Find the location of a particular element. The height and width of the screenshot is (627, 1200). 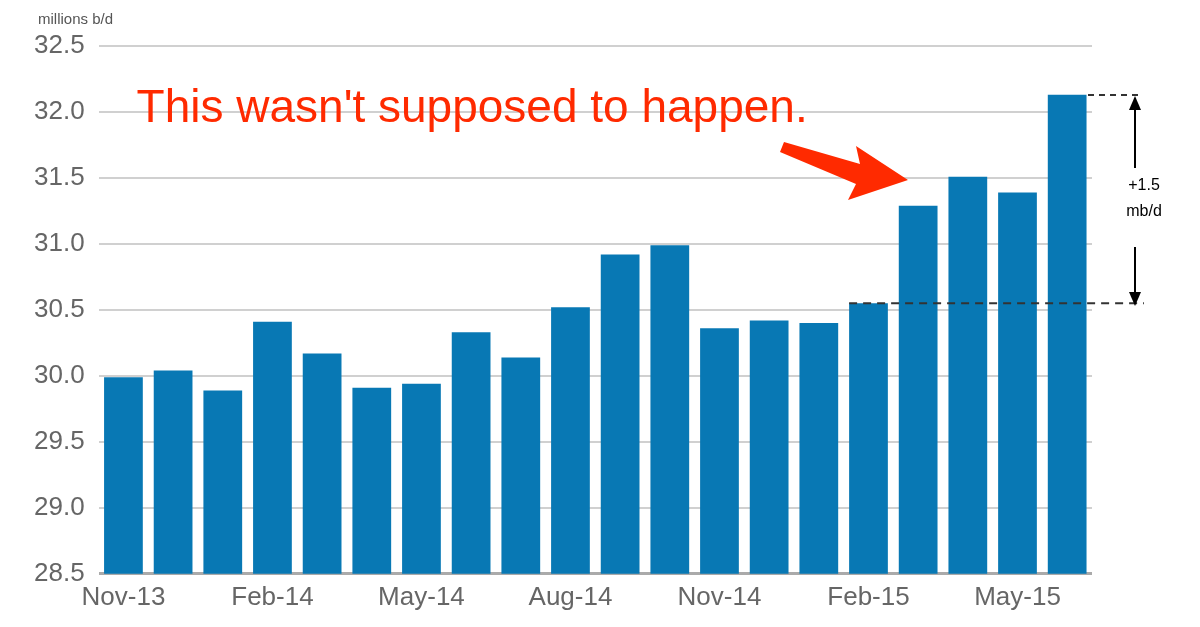

x-tick-label: Aug-14 is located at coordinates (570, 595).